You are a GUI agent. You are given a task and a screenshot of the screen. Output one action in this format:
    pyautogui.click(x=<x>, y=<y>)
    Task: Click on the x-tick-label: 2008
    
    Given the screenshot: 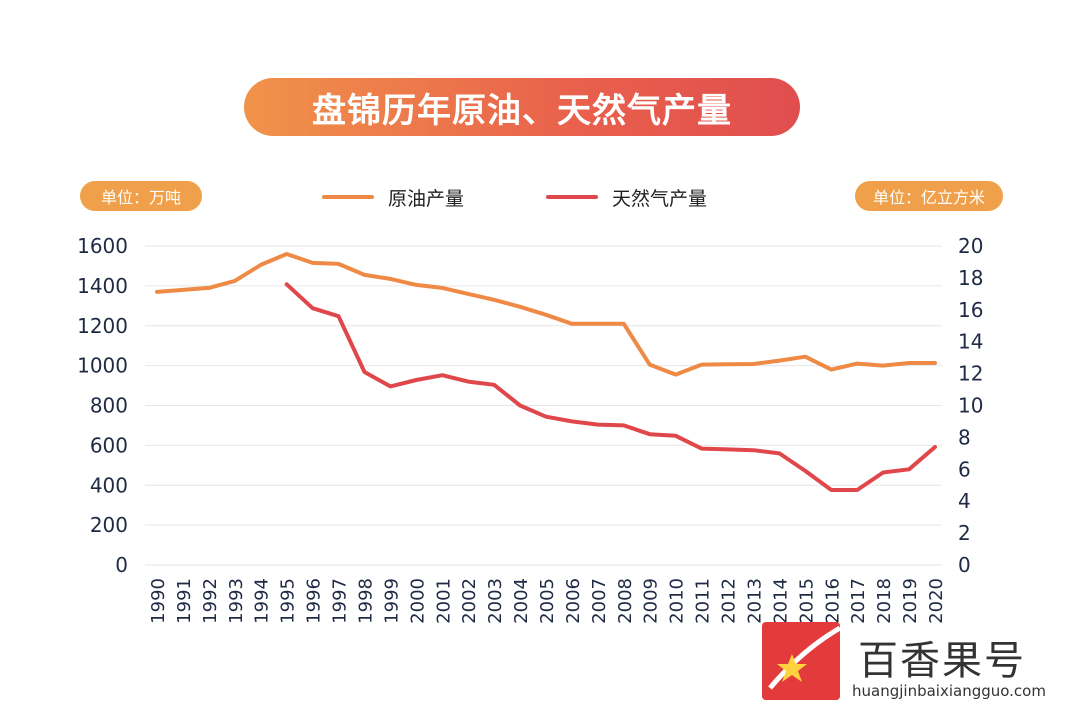 What is the action you would take?
    pyautogui.click(x=625, y=601)
    